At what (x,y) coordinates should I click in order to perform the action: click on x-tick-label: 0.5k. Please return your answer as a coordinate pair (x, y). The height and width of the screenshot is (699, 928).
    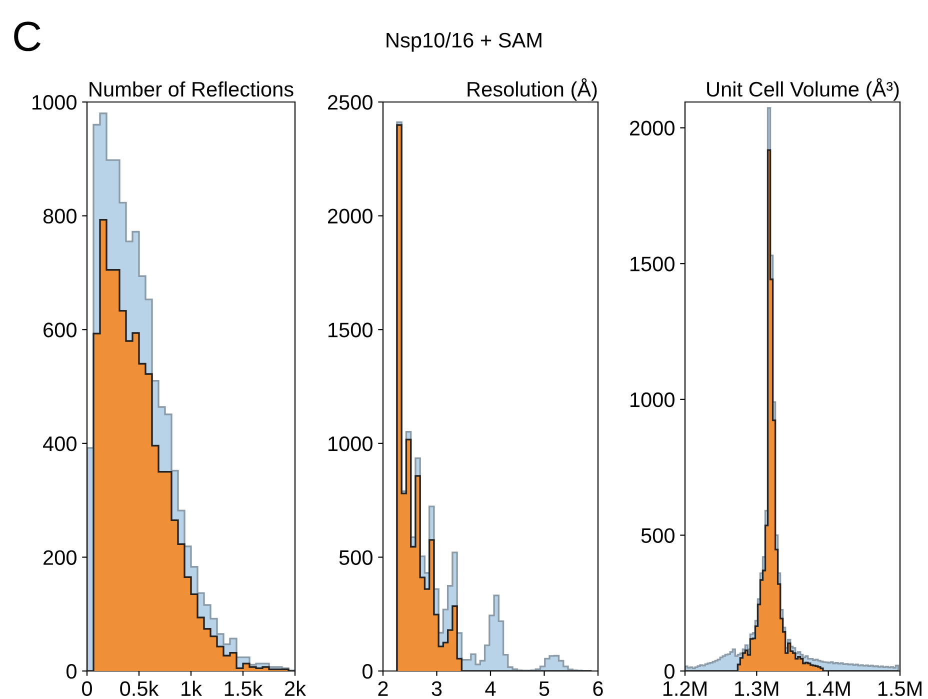
    Looking at the image, I should click on (139, 688).